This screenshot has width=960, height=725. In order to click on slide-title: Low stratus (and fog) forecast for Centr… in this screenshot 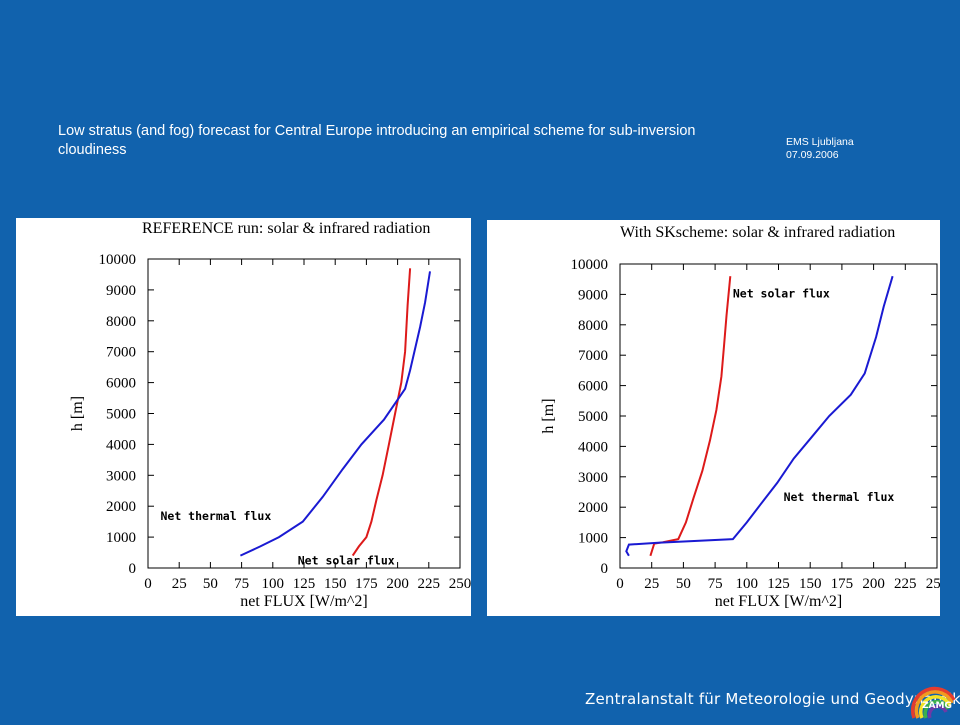, I will do `click(377, 140)`.